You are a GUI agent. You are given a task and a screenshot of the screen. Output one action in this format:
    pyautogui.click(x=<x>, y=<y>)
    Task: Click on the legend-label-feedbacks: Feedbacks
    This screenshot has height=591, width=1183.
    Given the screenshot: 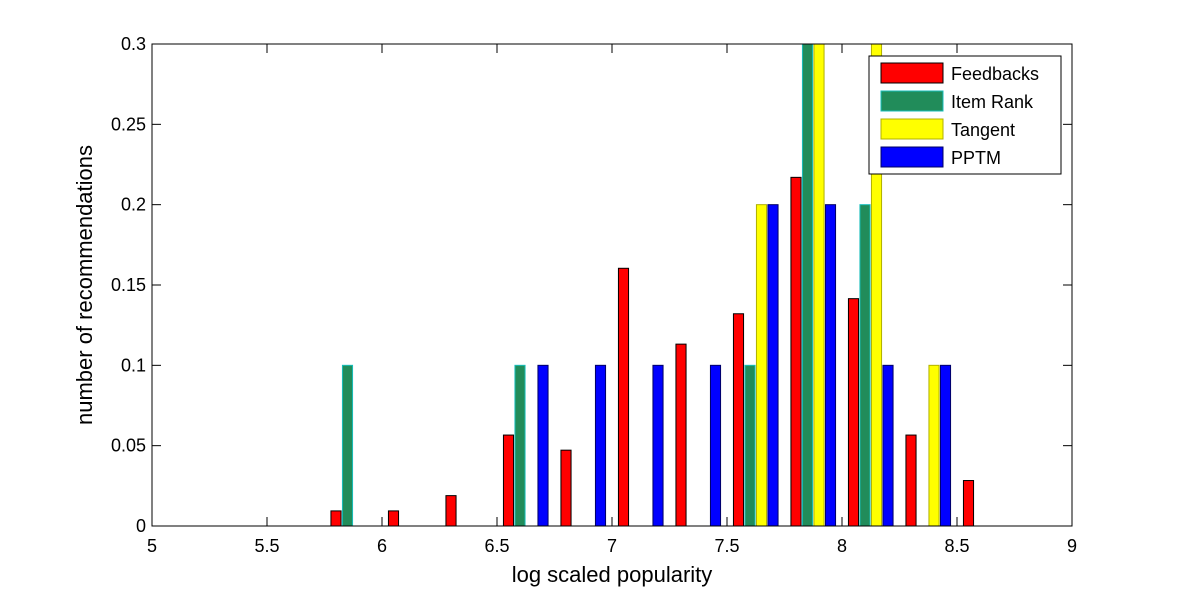 What is the action you would take?
    pyautogui.click(x=995, y=74)
    